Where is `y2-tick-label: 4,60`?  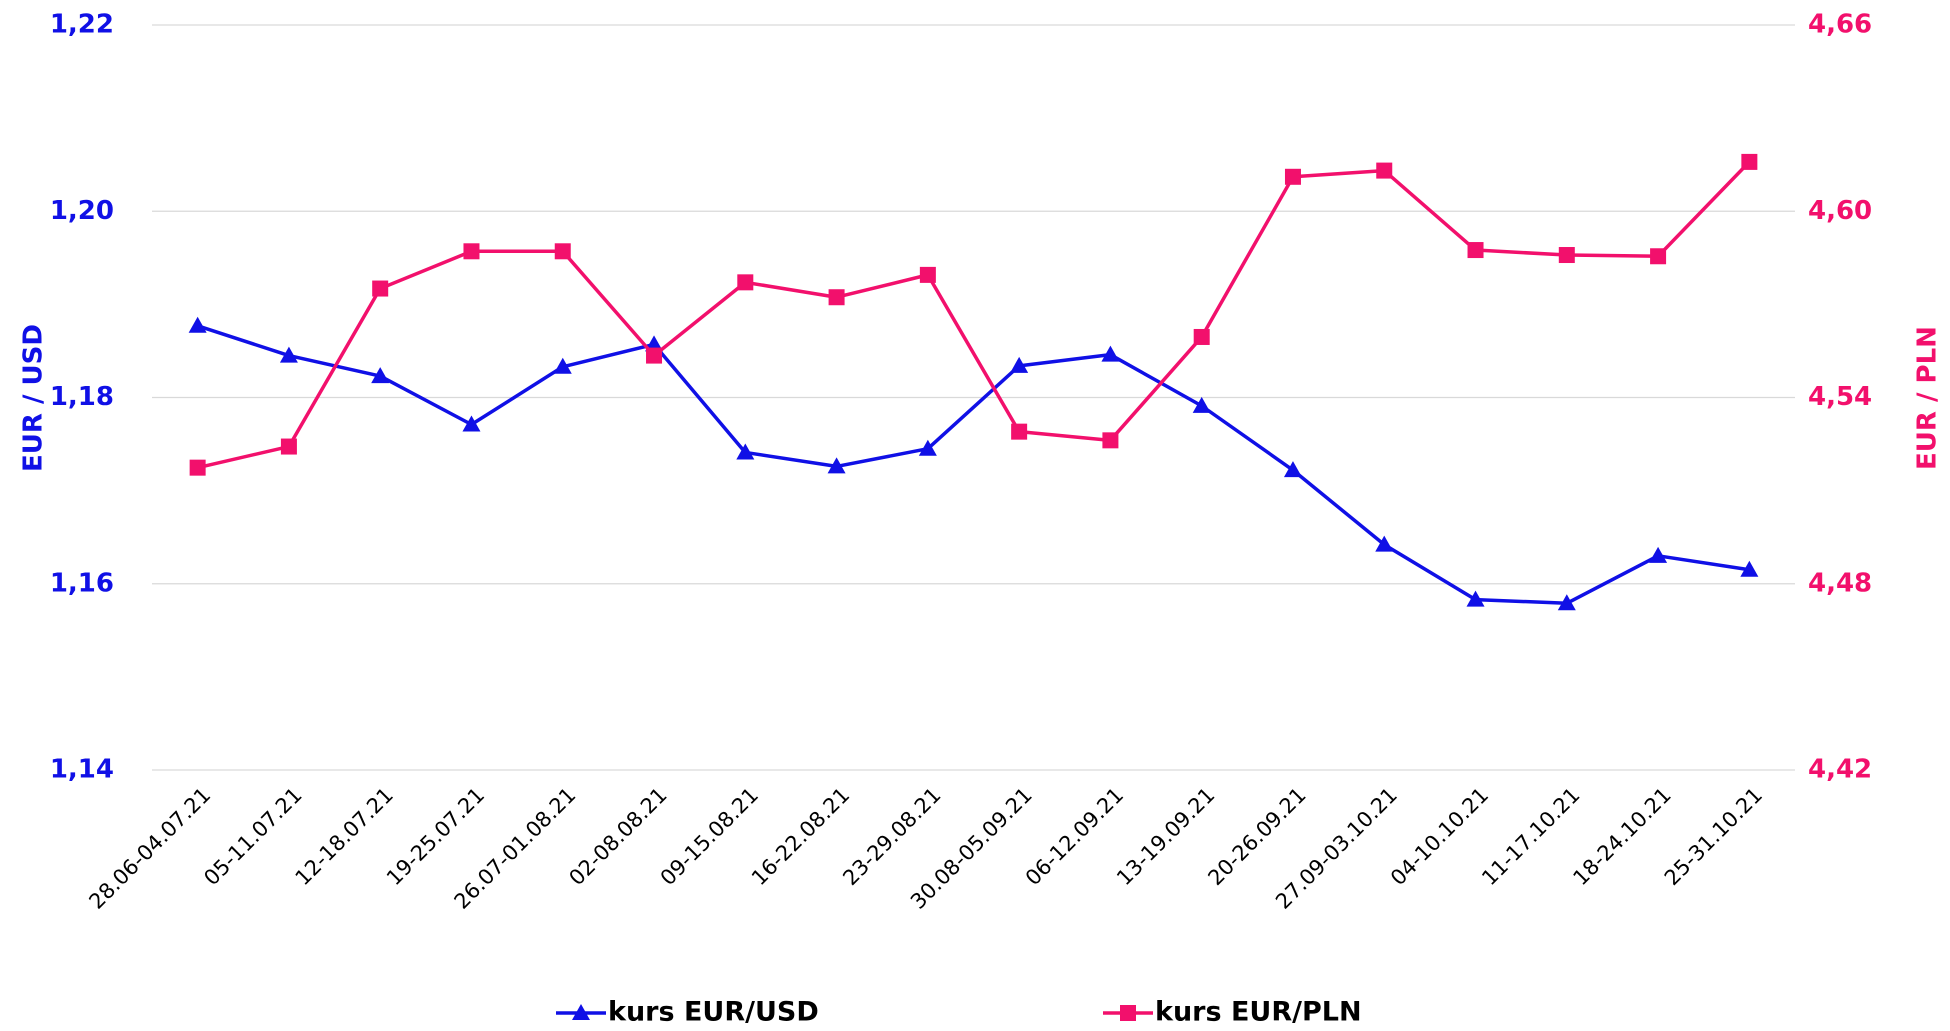 y2-tick-label: 4,60 is located at coordinates (1840, 211).